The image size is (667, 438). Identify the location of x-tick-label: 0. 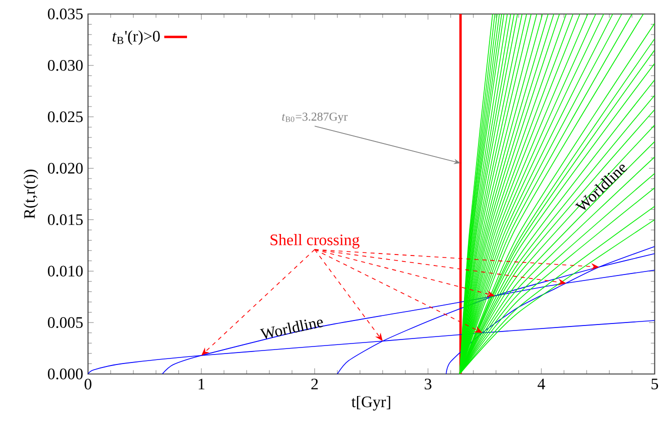
(88, 384).